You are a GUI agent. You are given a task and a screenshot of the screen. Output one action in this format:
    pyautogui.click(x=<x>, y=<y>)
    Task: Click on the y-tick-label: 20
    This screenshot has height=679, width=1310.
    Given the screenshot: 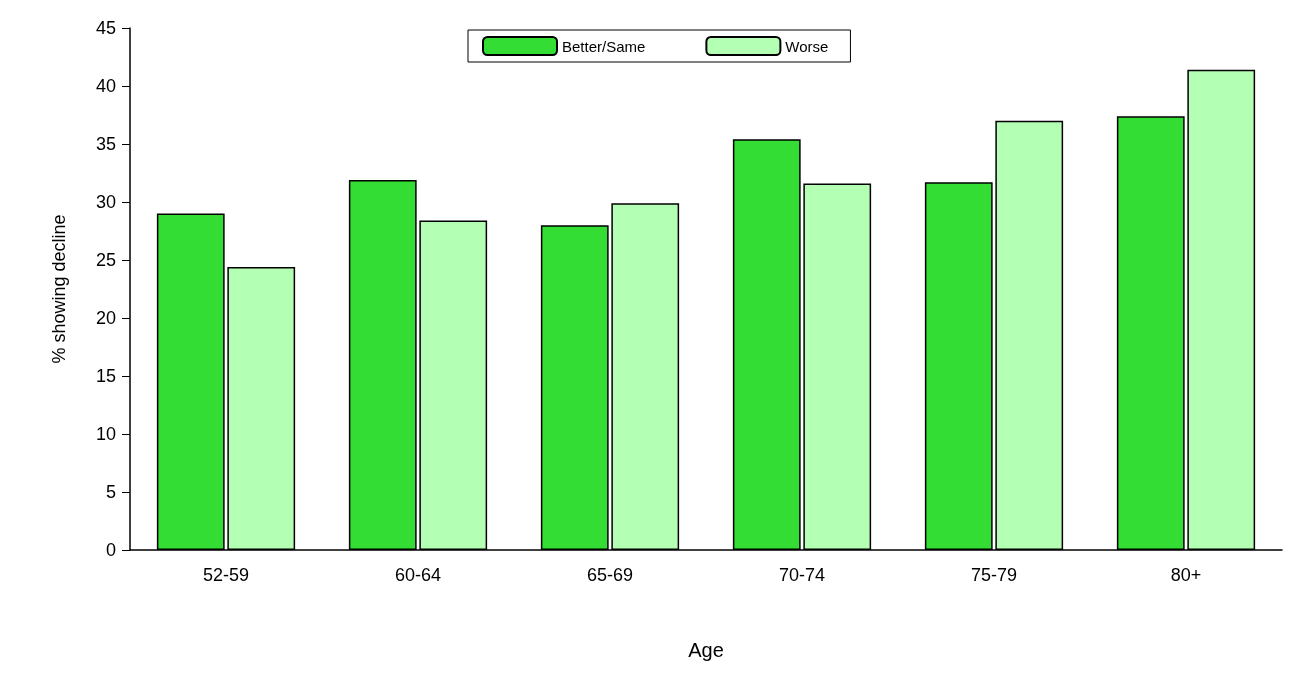 What is the action you would take?
    pyautogui.click(x=105, y=318)
    